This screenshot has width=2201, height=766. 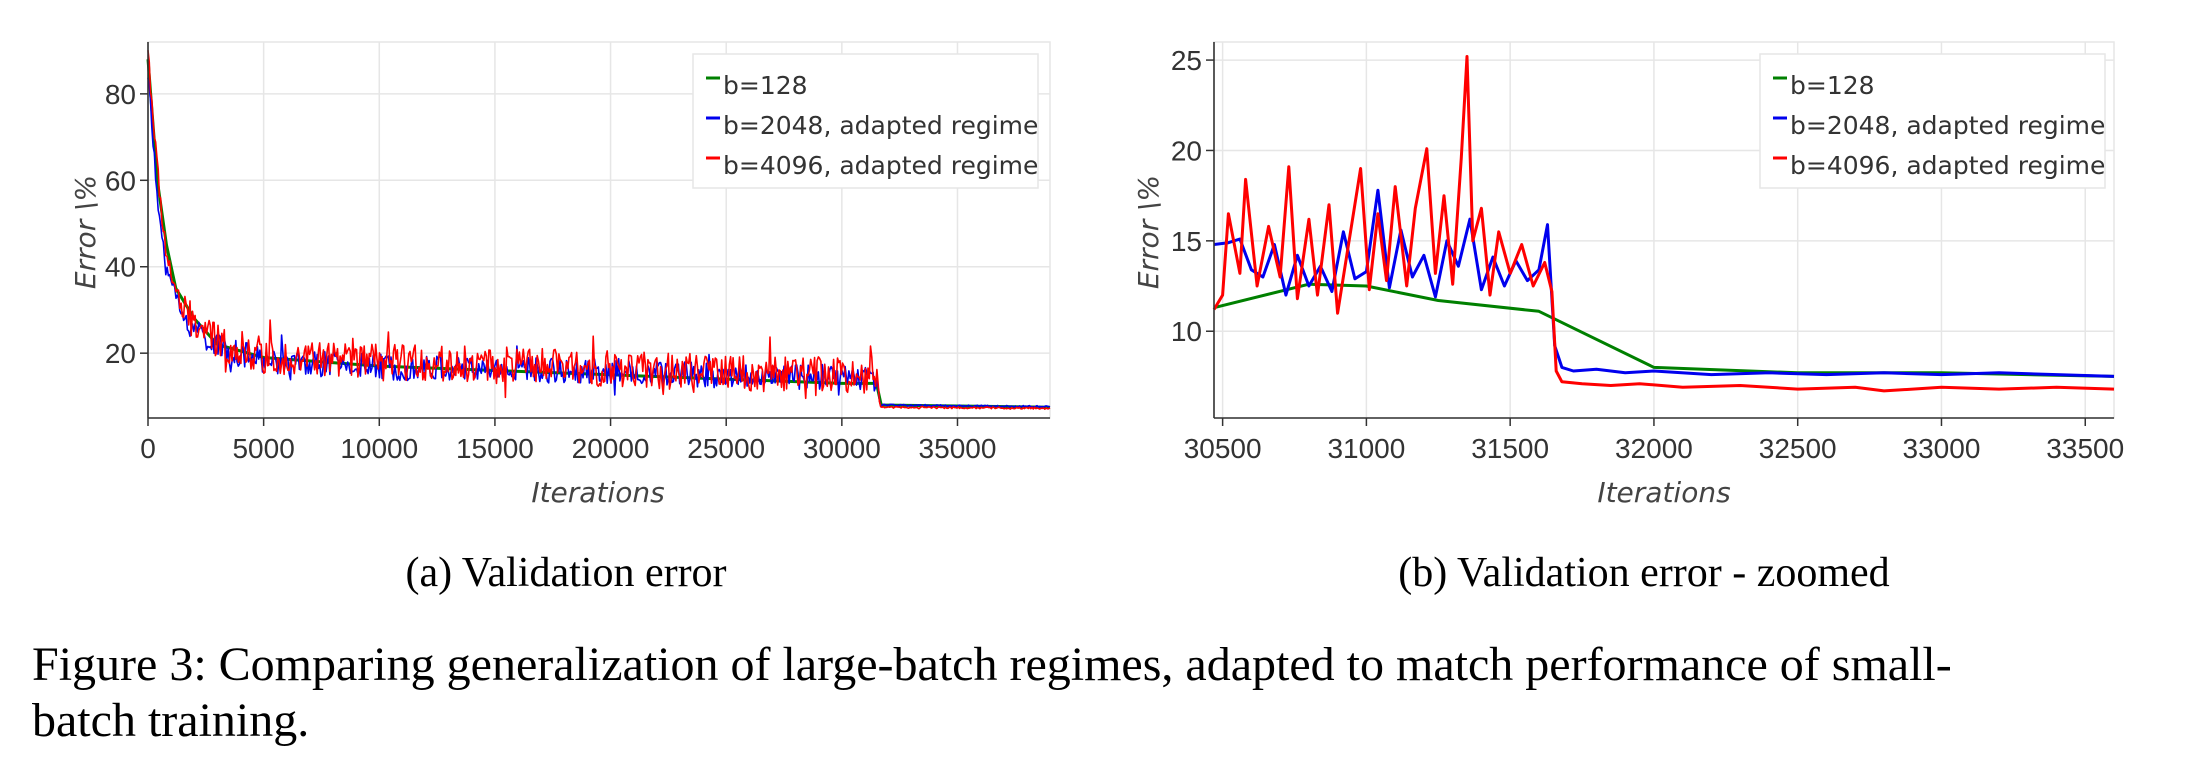 What do you see at coordinates (565, 573) in the screenshot?
I see `panel-a-caption: (a) Validation error` at bounding box center [565, 573].